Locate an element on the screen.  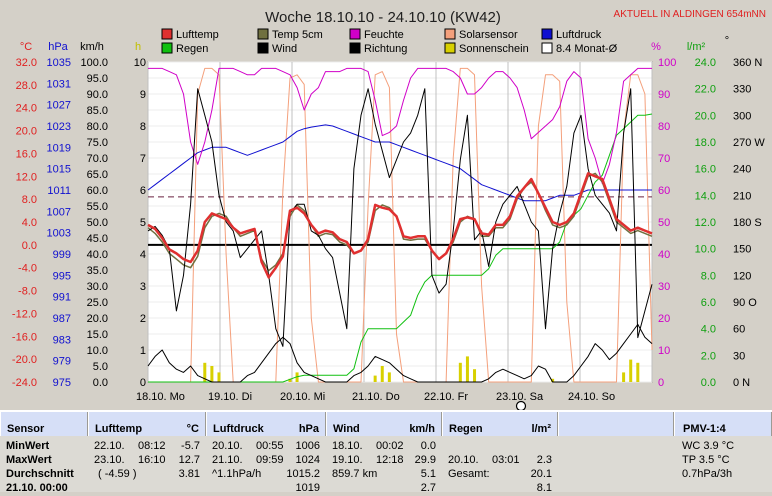
direction-tick-7: 150 is located at coordinates (742, 250).